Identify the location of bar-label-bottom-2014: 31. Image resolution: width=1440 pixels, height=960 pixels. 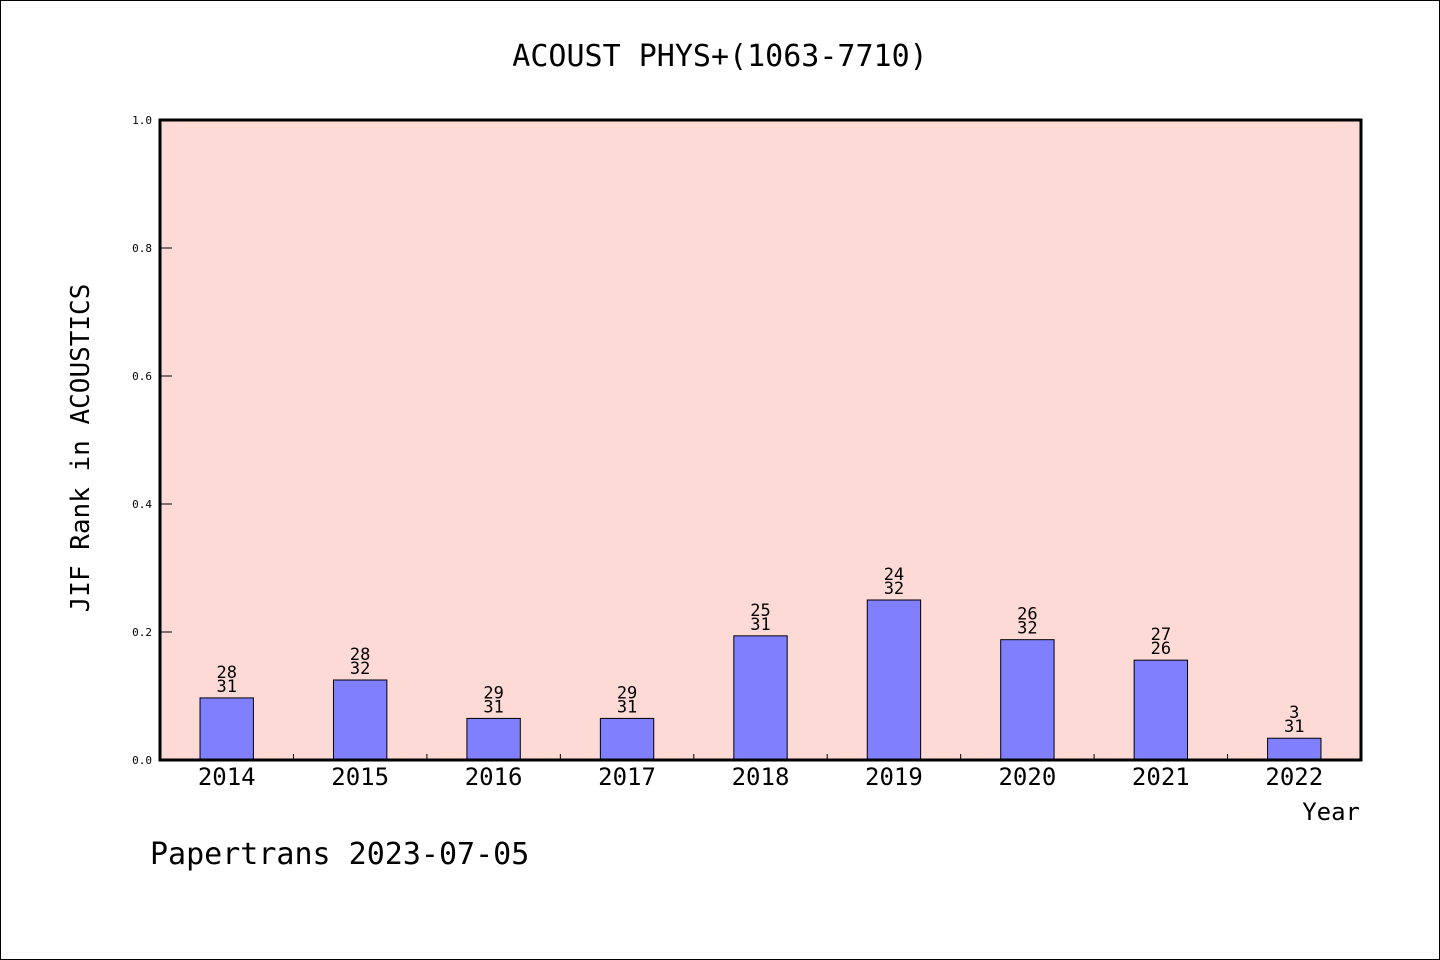
(226, 687).